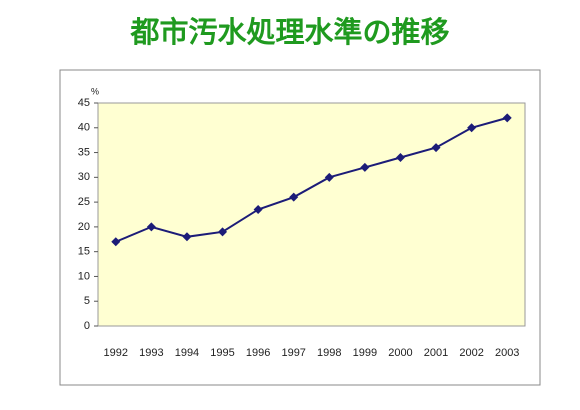 The width and height of the screenshot is (580, 410). What do you see at coordinates (84, 177) in the screenshot?
I see `y-tick-label: 30` at bounding box center [84, 177].